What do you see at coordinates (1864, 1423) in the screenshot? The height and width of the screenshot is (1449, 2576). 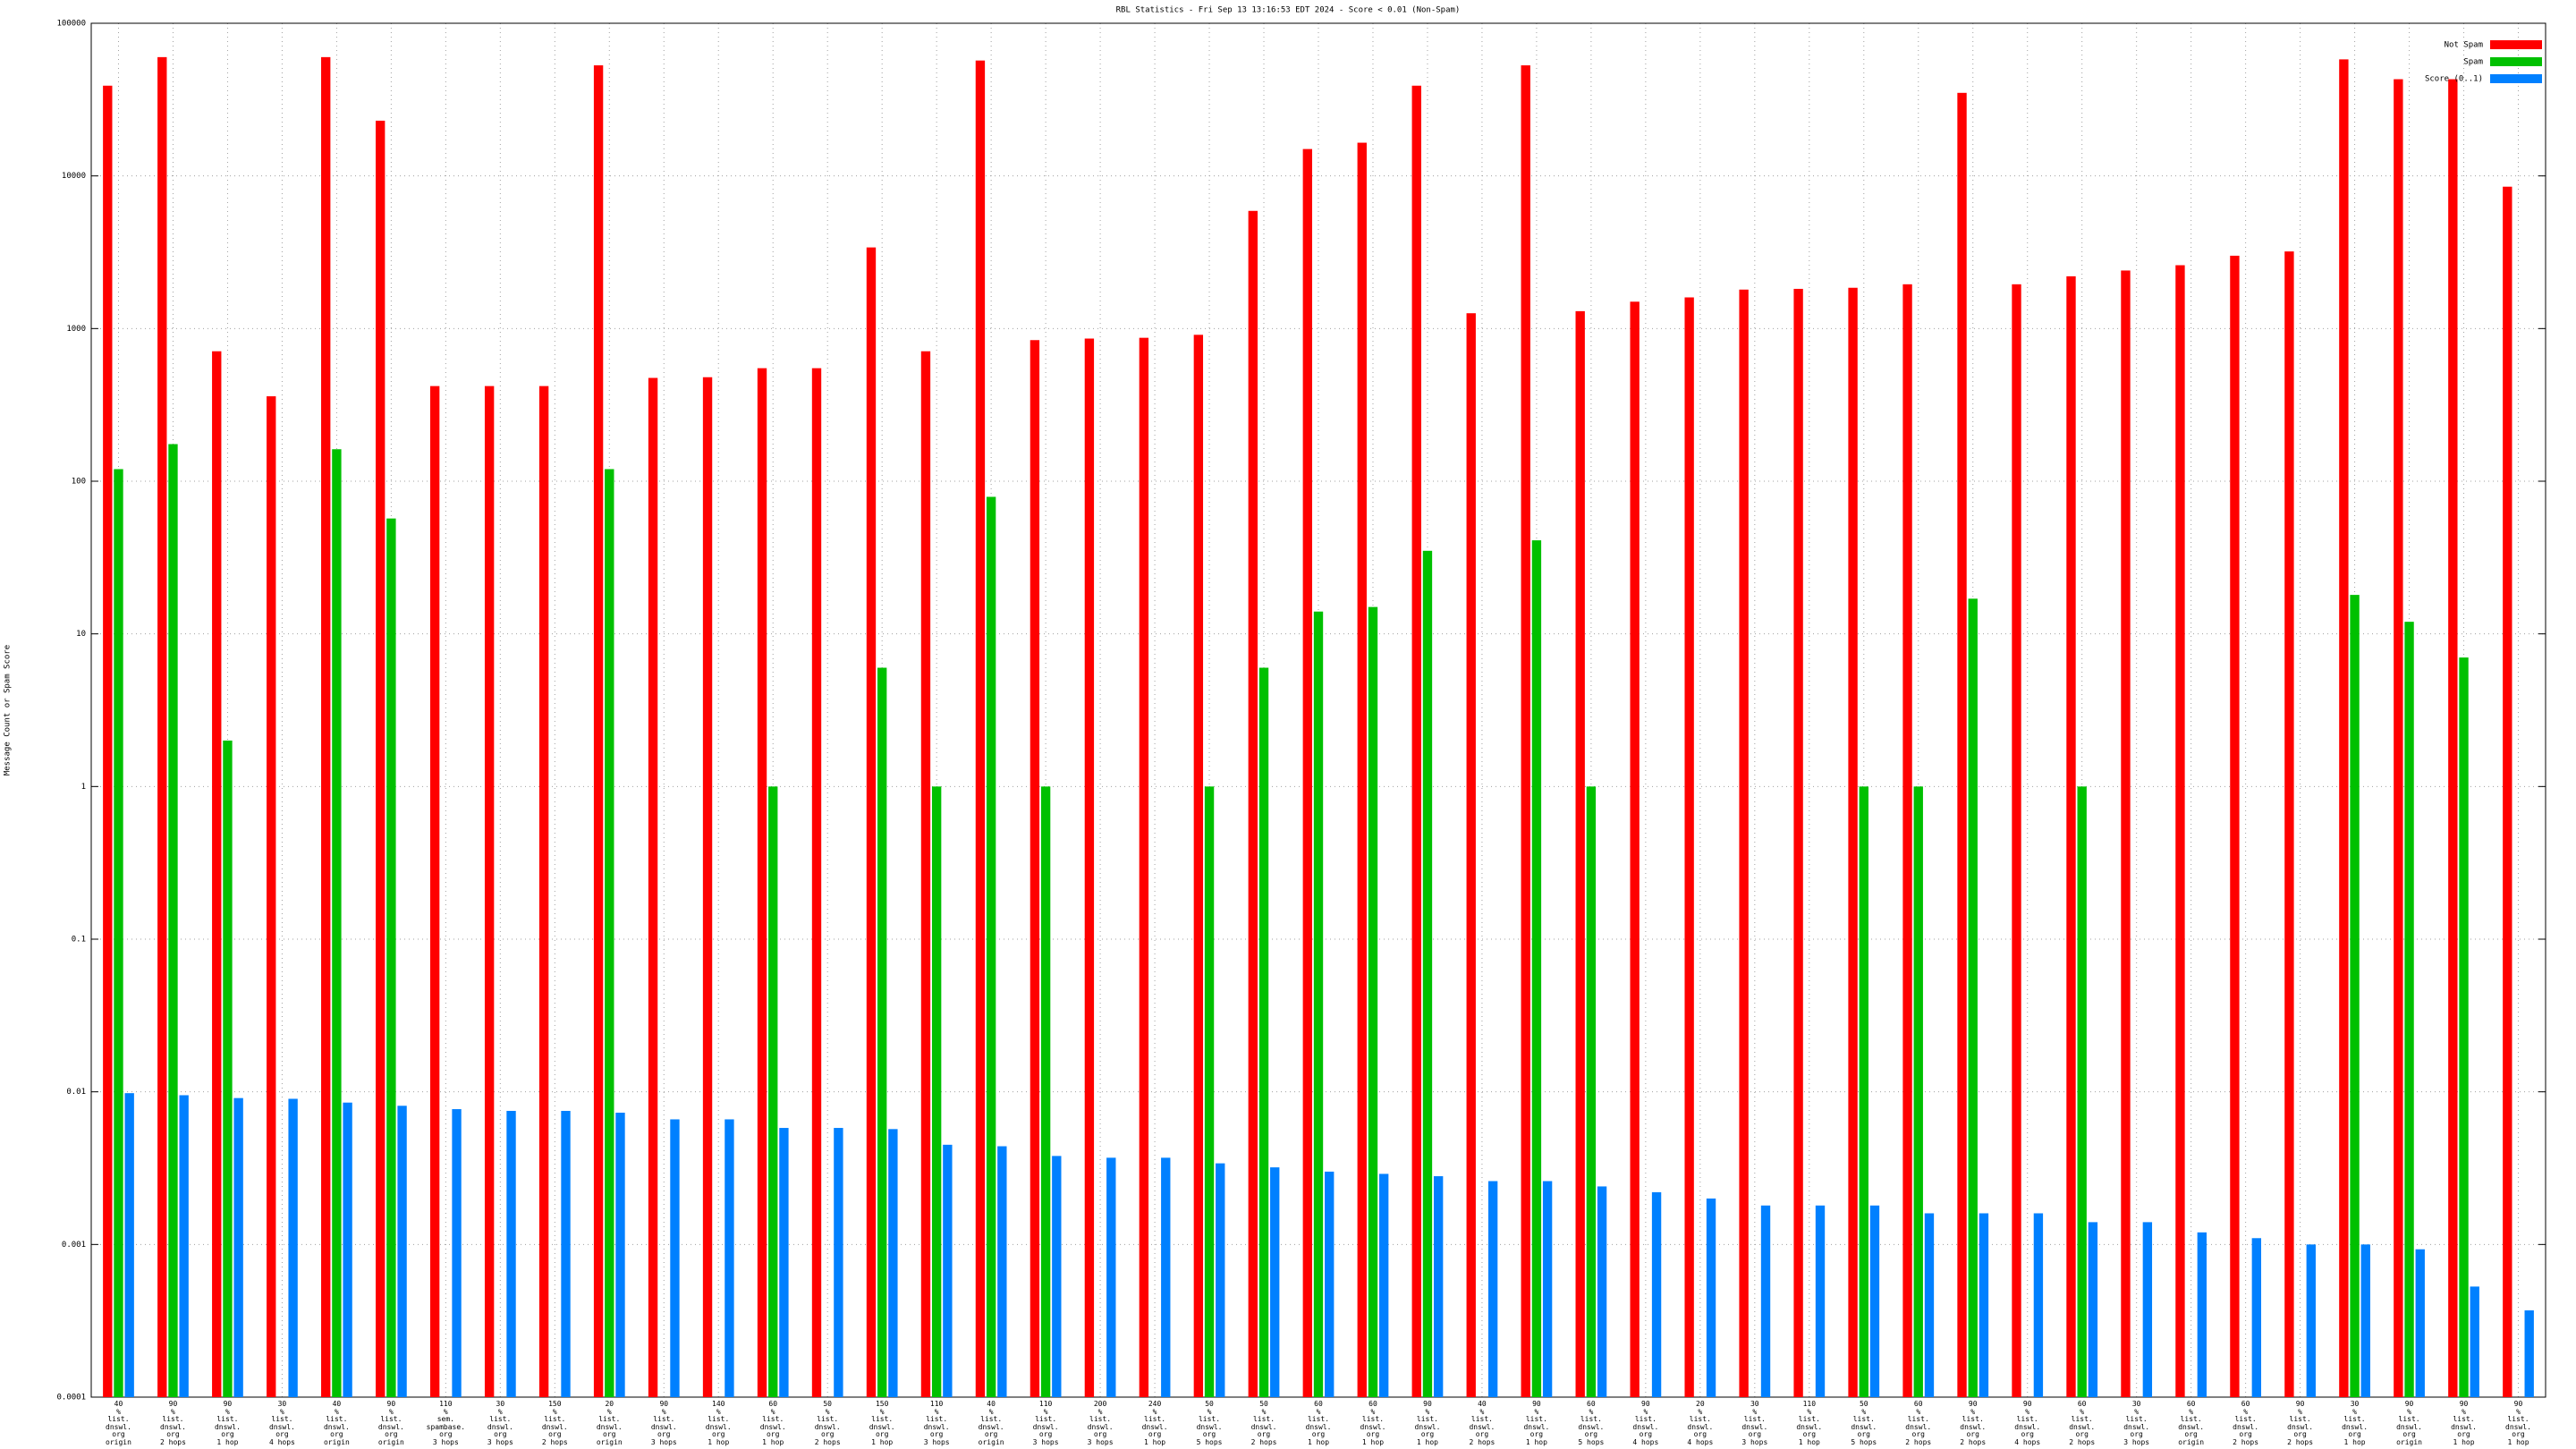 I see `x-tick-label: 50 % list. dnswl. org 5 hops` at bounding box center [1864, 1423].